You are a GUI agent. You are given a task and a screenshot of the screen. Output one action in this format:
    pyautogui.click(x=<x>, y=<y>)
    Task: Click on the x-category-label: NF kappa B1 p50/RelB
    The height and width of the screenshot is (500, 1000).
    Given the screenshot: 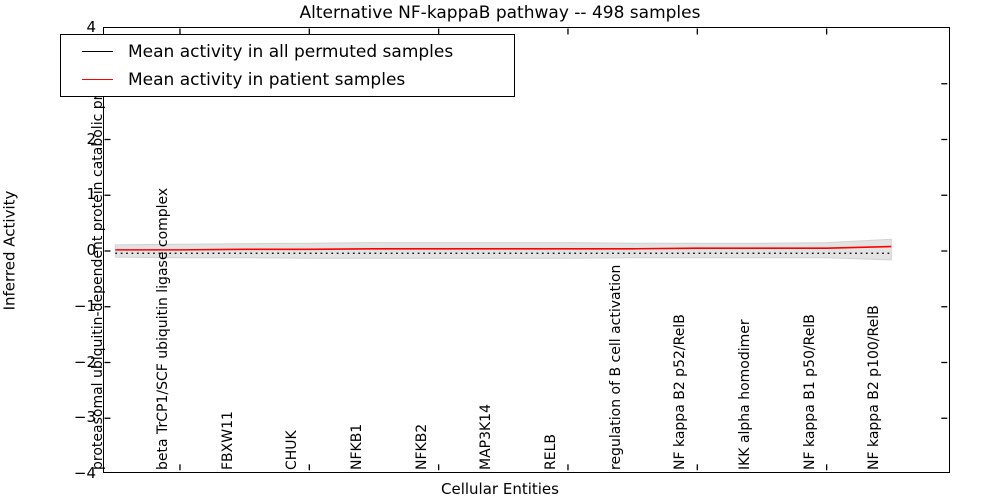 What is the action you would take?
    pyautogui.click(x=809, y=392)
    